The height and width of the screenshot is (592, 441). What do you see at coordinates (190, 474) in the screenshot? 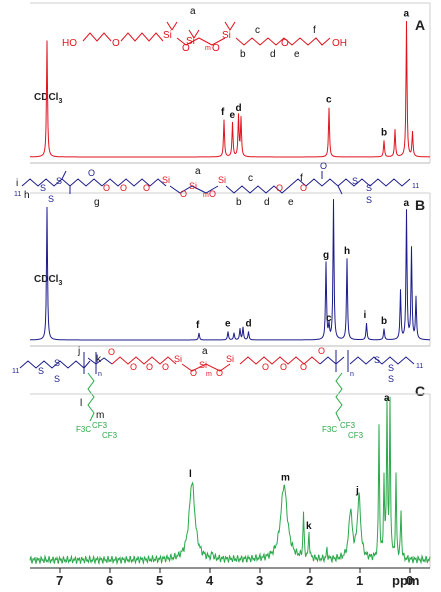
I see `peak-label: l` at bounding box center [190, 474].